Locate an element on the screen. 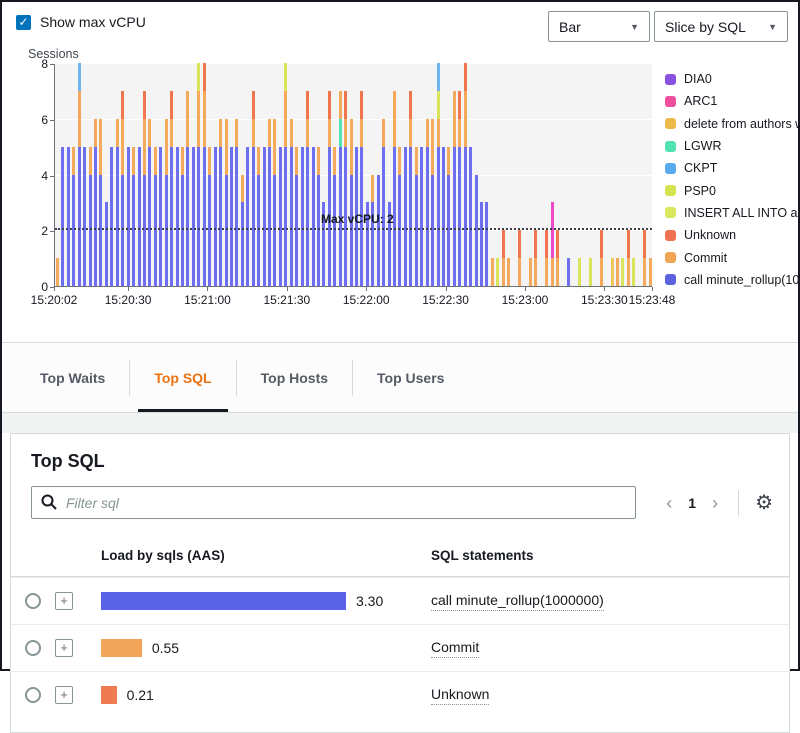 The height and width of the screenshot is (733, 800). legend-item: LGWR is located at coordinates (731, 146).